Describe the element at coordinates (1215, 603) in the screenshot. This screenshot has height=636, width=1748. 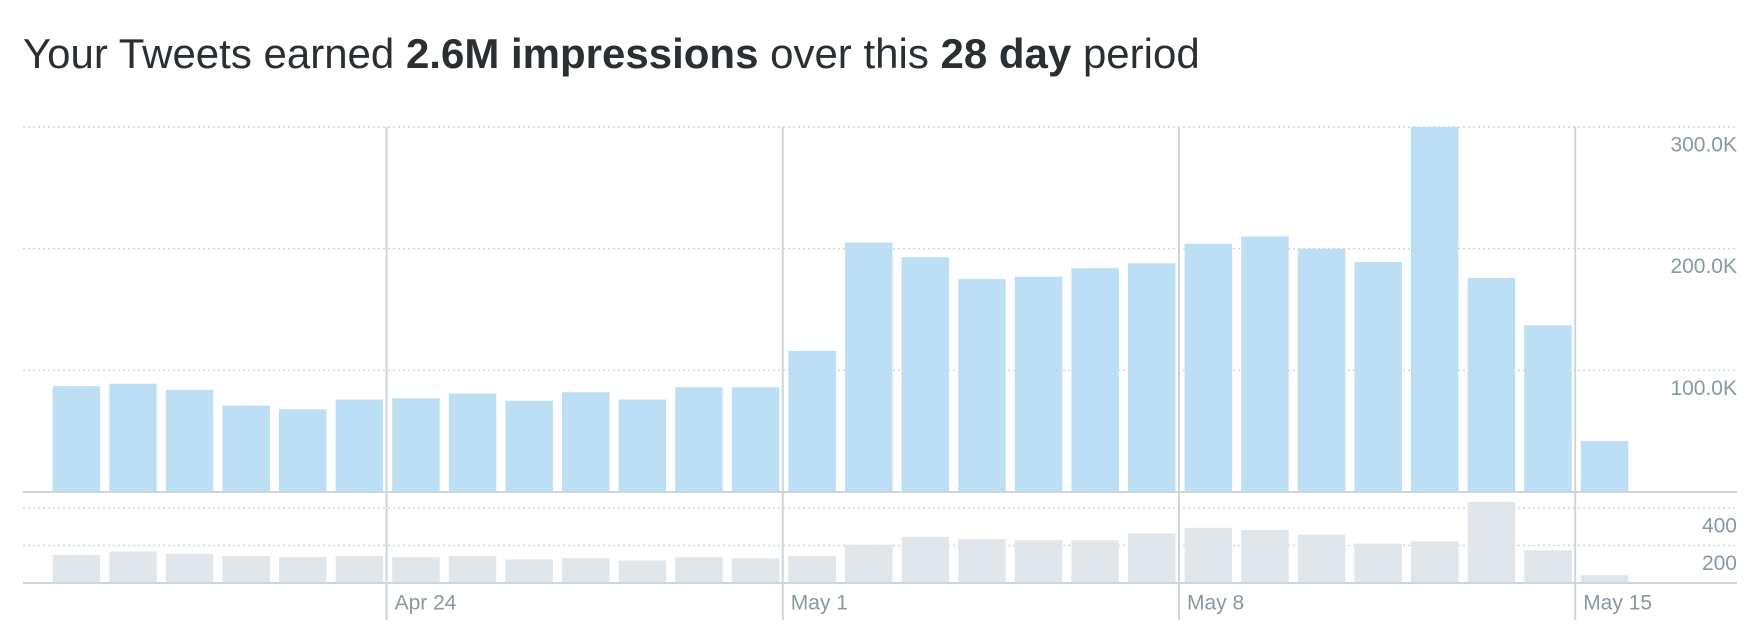
I see `x-tick-label: May 8` at that location.